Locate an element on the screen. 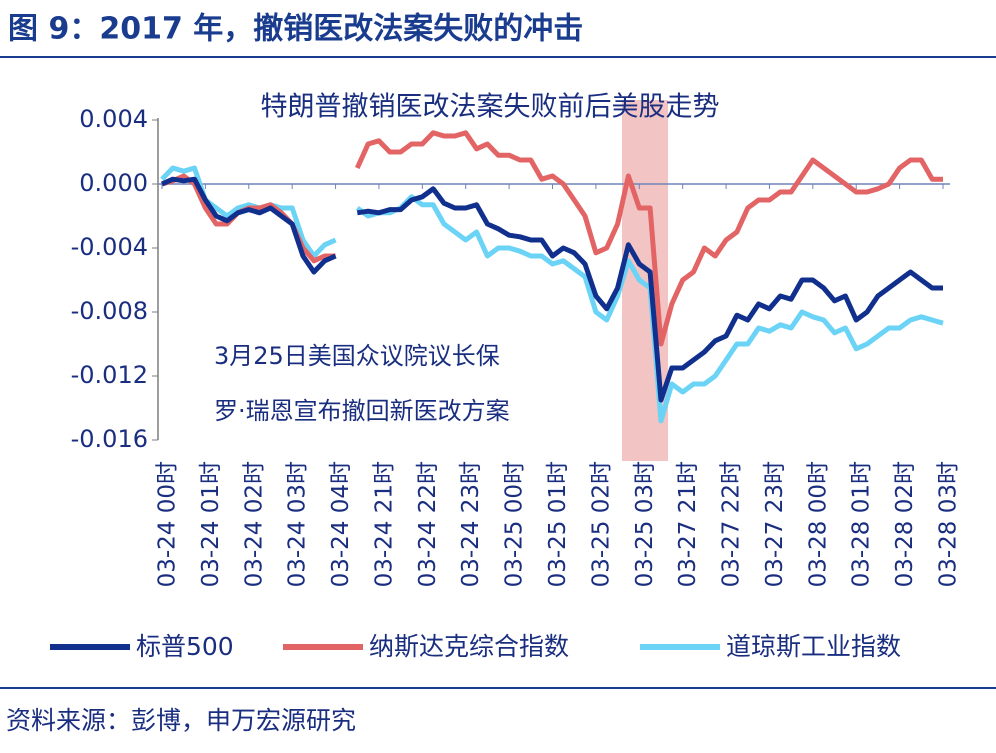 This screenshot has width=996, height=753. legend-label: 纳斯达克综合指数 is located at coordinates (469, 646).